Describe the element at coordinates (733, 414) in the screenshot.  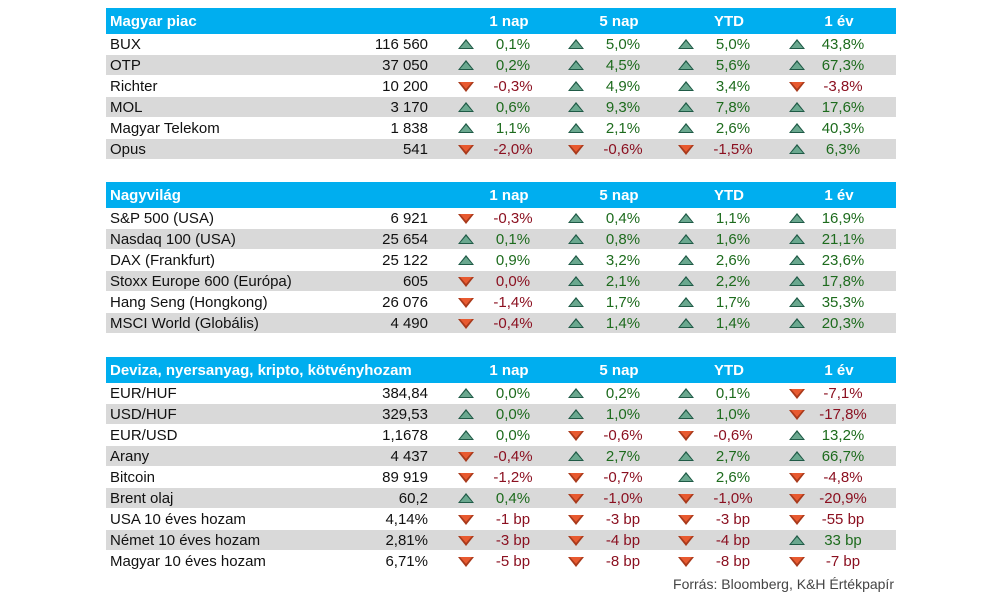
I see `change-value: 1,0%` at that location.